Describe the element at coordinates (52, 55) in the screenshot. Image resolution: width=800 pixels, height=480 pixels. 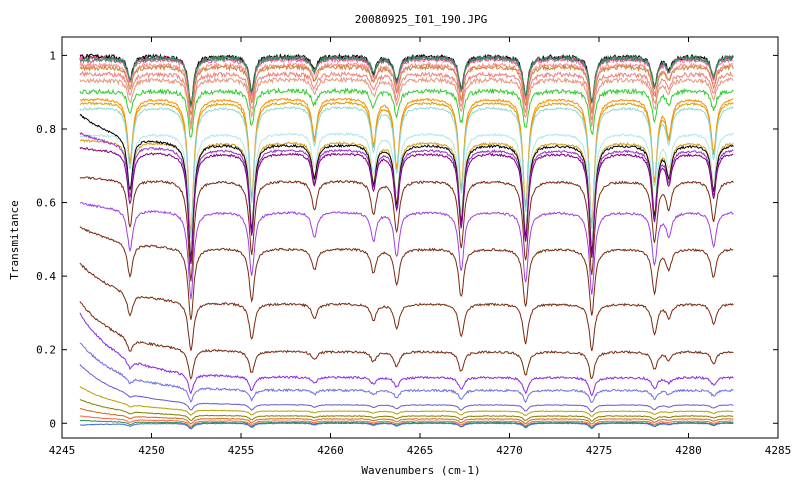
I see `y-tick-label: 1` at that location.